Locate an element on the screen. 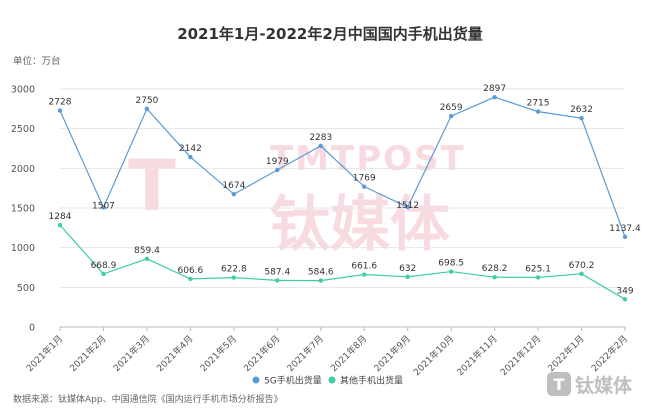 This screenshot has height=413, width=660. data-label: 670.2 is located at coordinates (582, 266).